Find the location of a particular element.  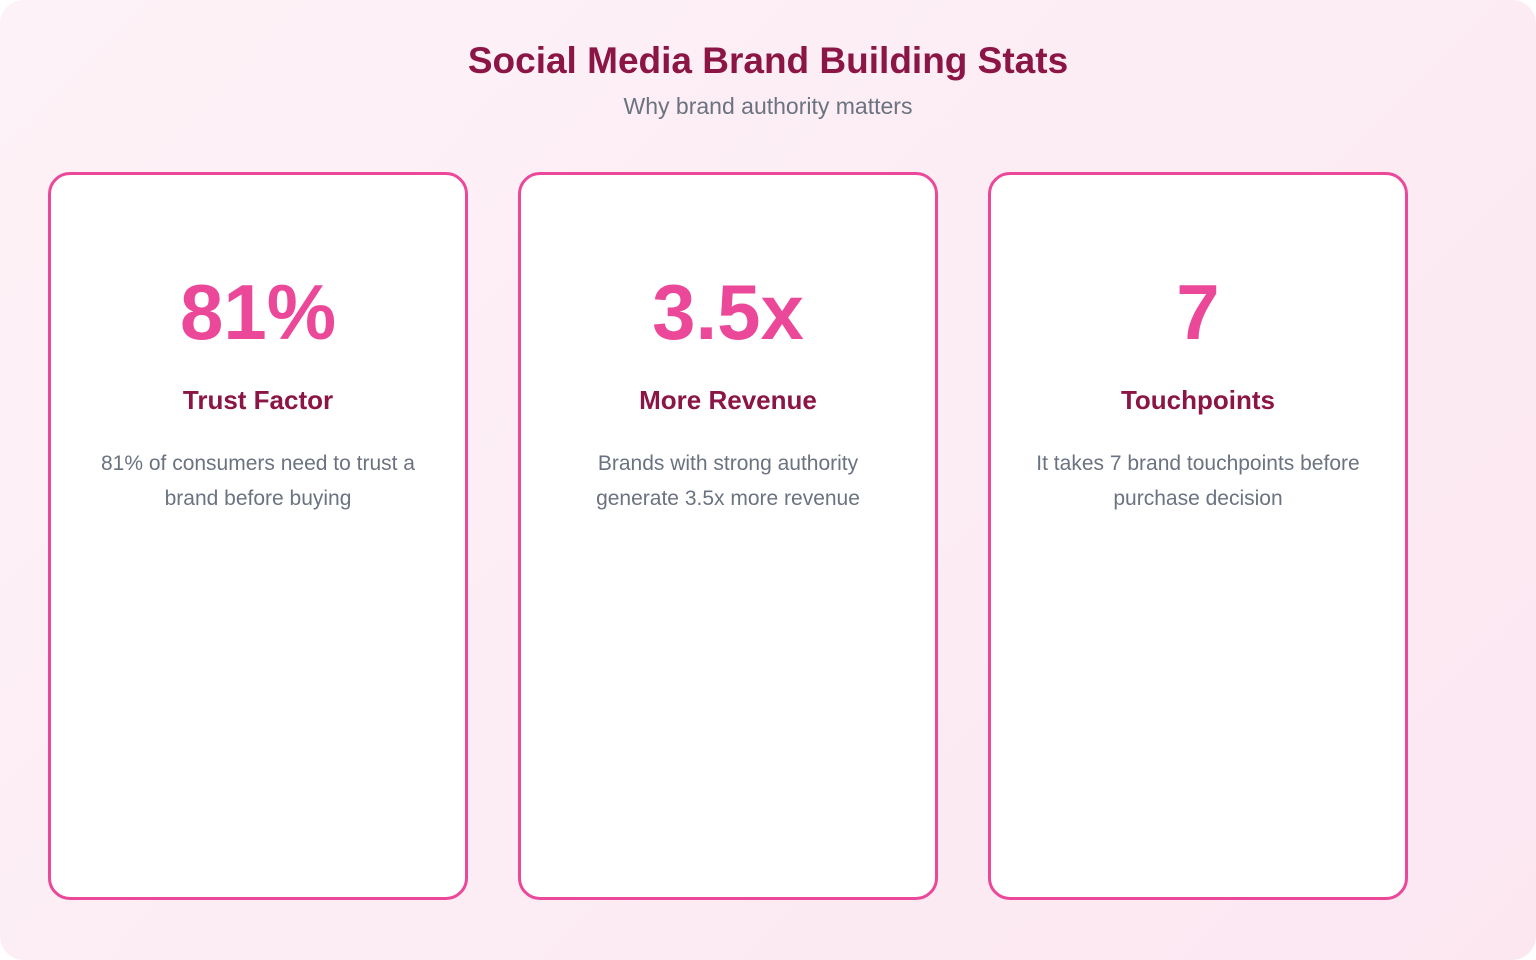

title: Social Media Brand Building Stats is located at coordinates (768, 60).